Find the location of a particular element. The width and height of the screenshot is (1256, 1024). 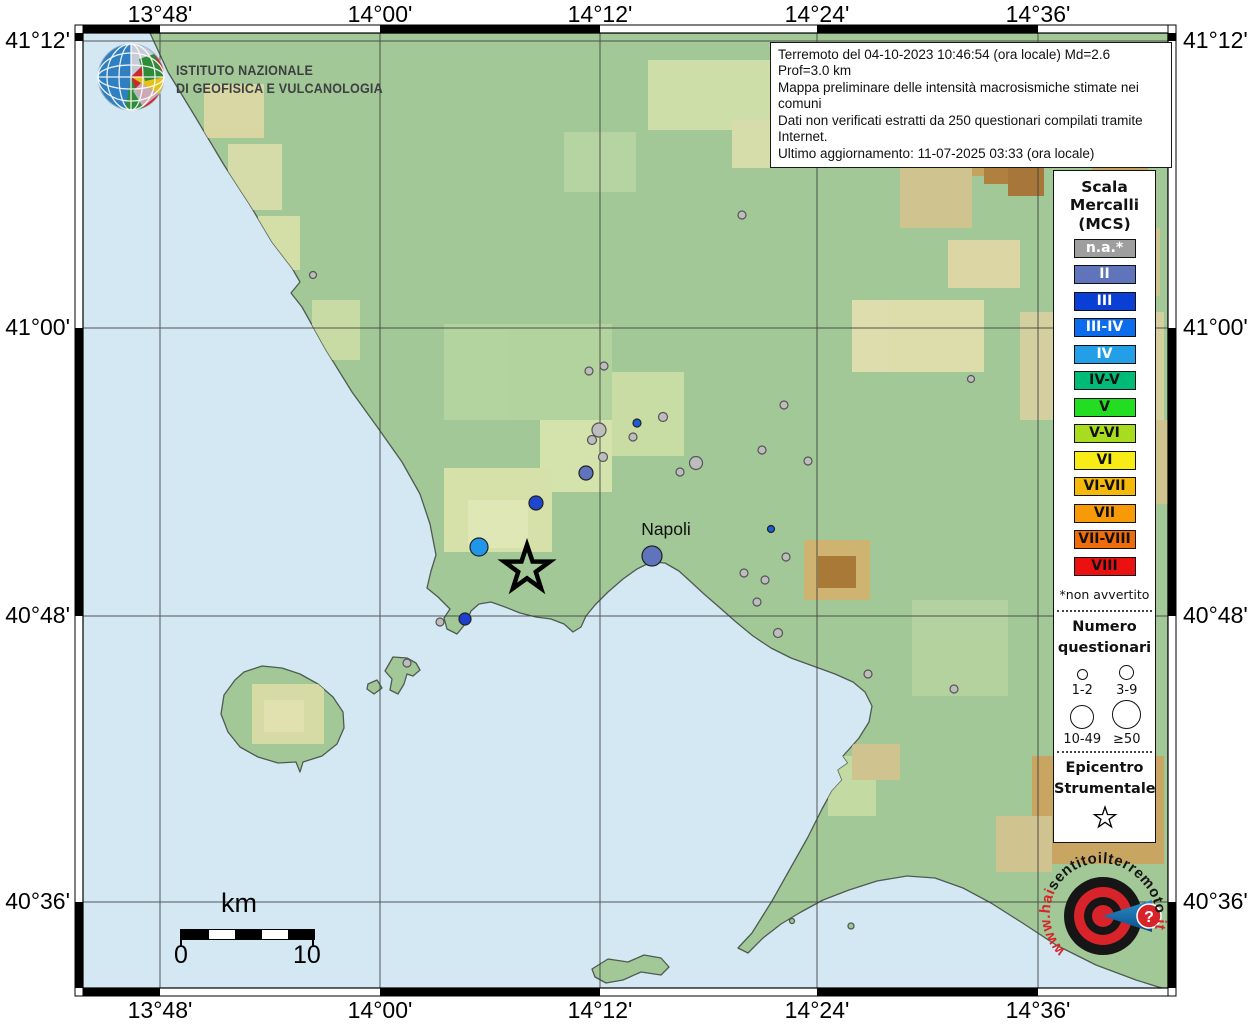

legend-class-chip: IV is located at coordinates (1104, 354).